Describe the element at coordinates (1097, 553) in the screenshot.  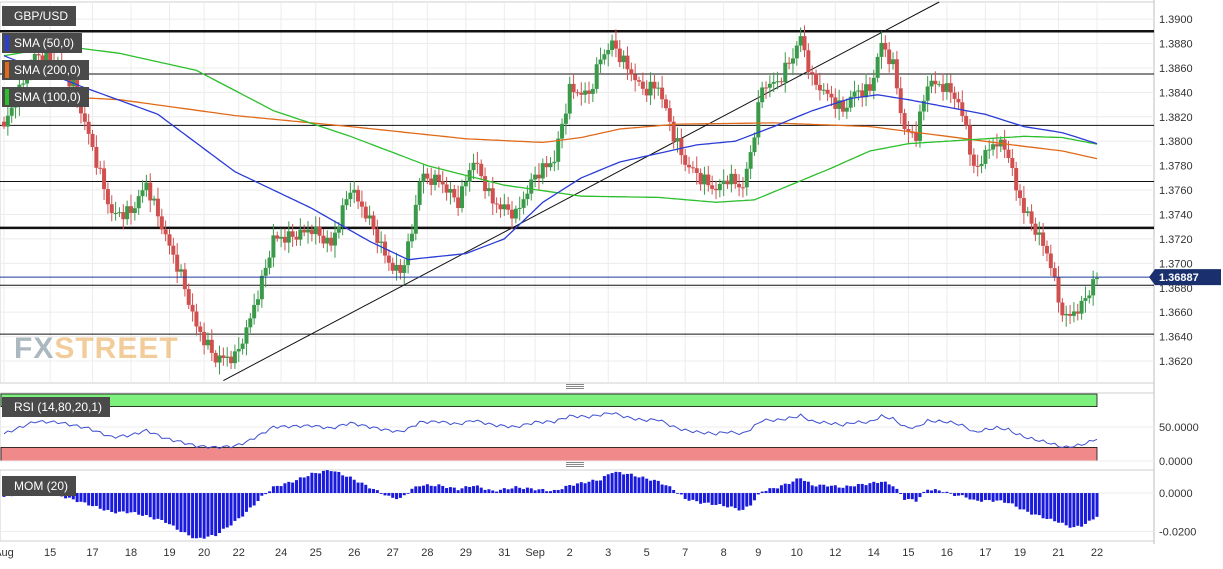
I see `x-tick-label-29: 22` at that location.